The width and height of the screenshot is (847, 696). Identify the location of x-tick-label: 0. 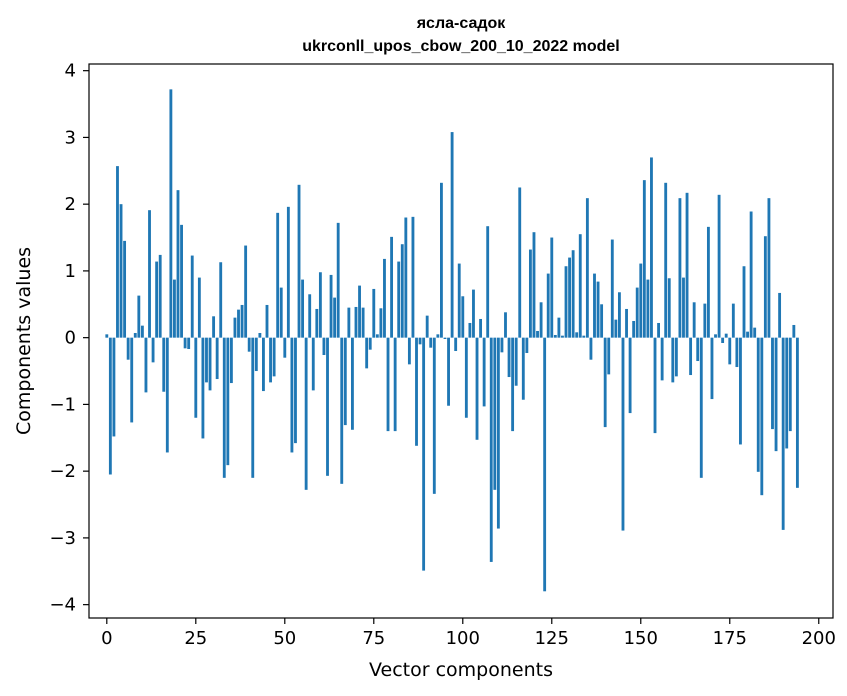
(106, 638).